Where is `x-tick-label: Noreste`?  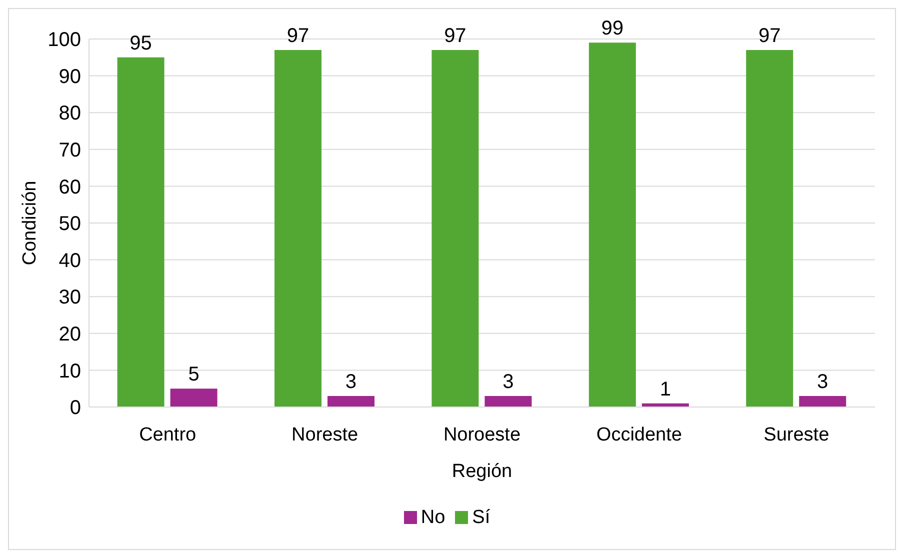 x-tick-label: Noreste is located at coordinates (325, 435).